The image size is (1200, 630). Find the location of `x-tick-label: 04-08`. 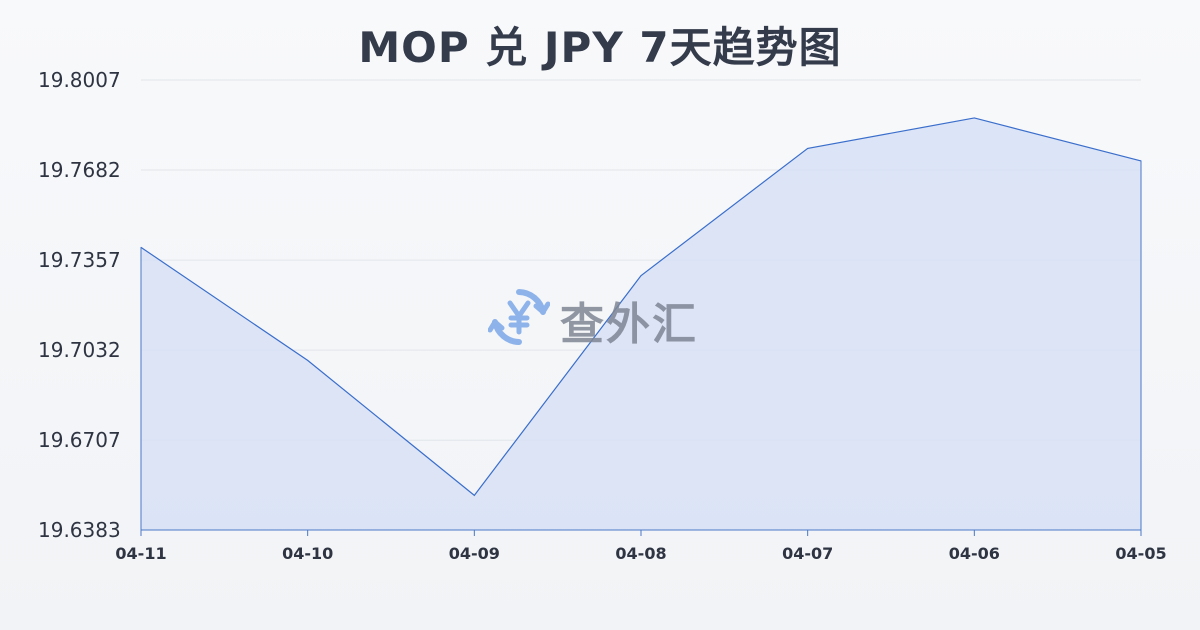

x-tick-label: 04-08 is located at coordinates (640, 553).